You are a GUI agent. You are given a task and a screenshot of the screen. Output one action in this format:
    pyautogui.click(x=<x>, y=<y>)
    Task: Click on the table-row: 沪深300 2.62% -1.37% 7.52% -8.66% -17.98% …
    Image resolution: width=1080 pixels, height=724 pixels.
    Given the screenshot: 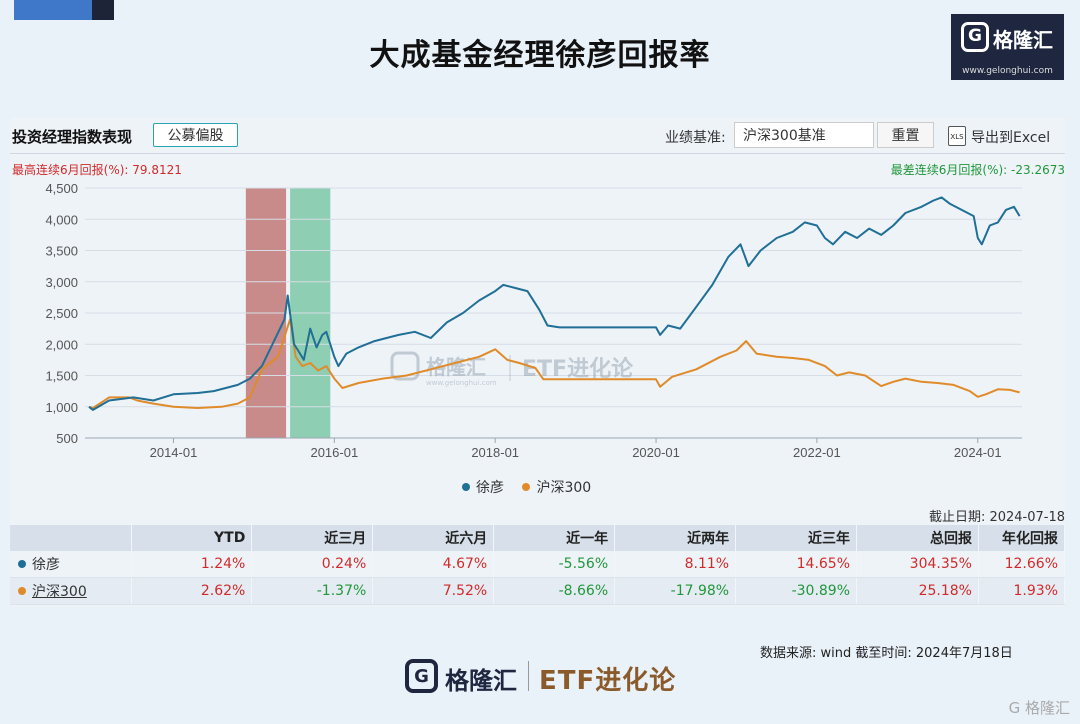 What is the action you would take?
    pyautogui.click(x=538, y=591)
    